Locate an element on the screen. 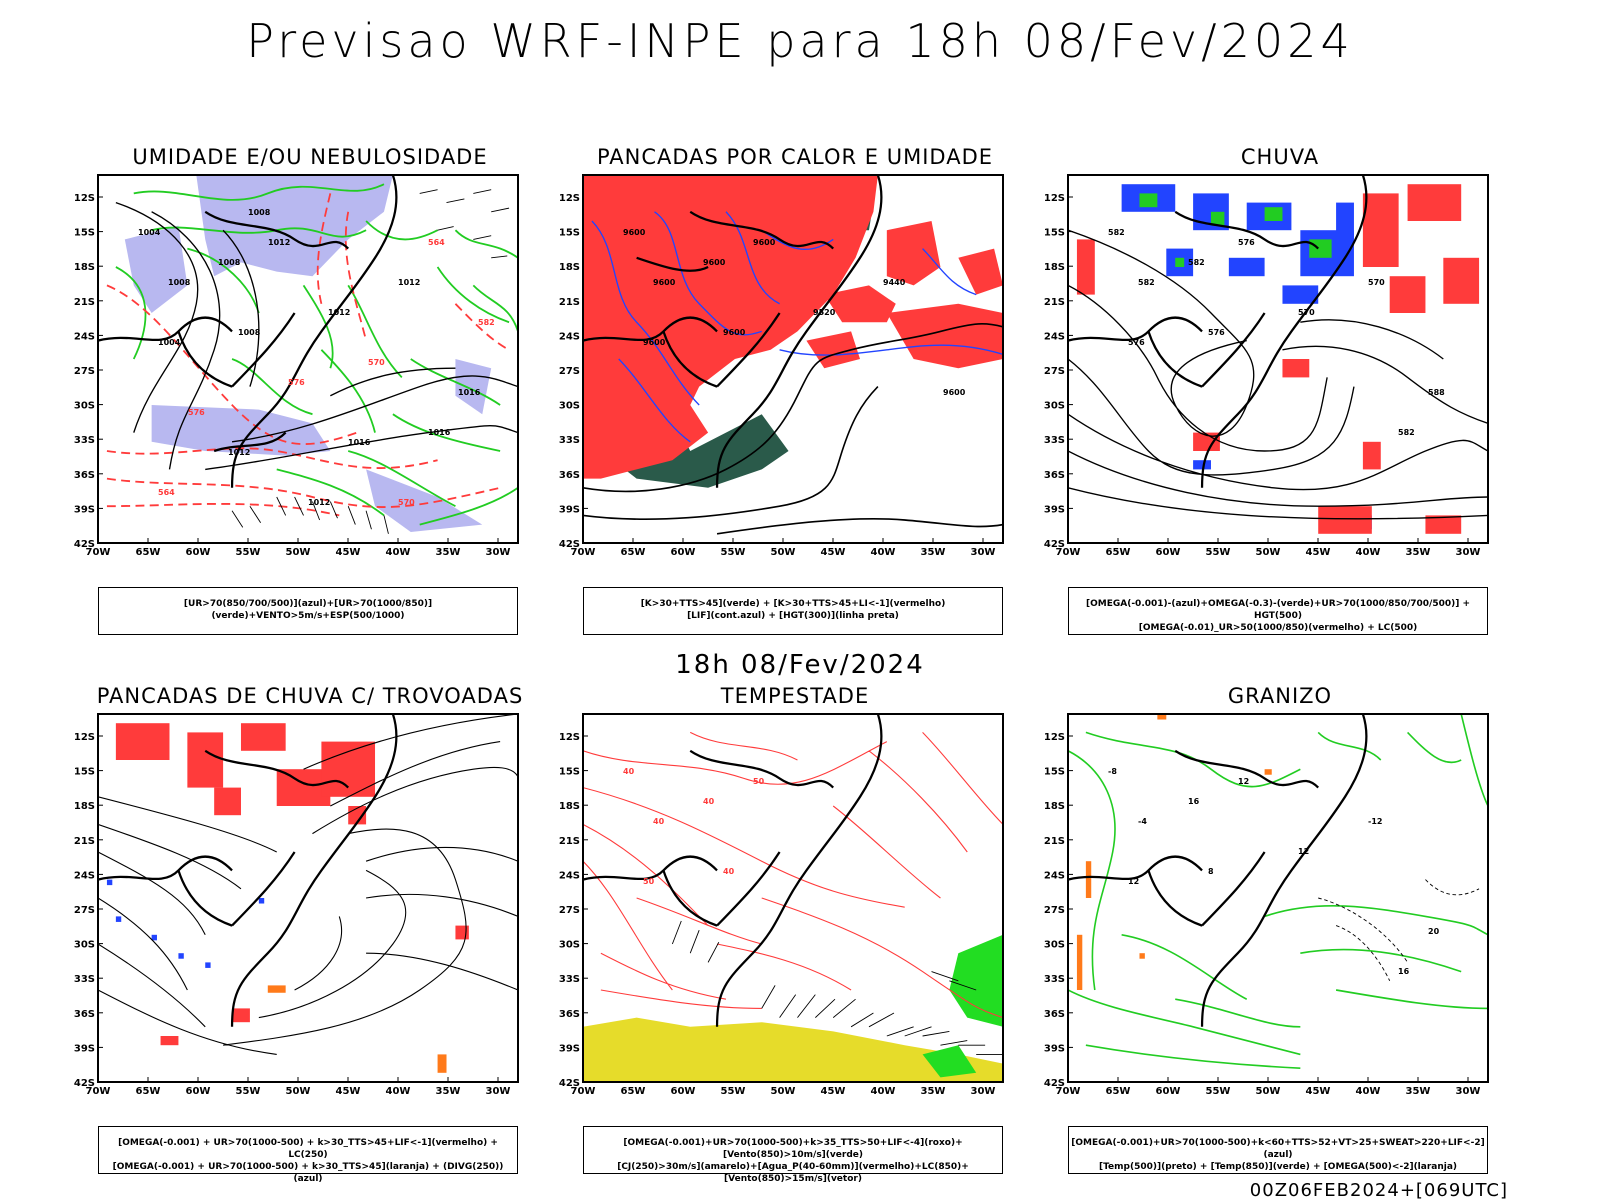 This screenshot has height=1201, width=1600. omega-red-patches is located at coordinates (1278, 359).